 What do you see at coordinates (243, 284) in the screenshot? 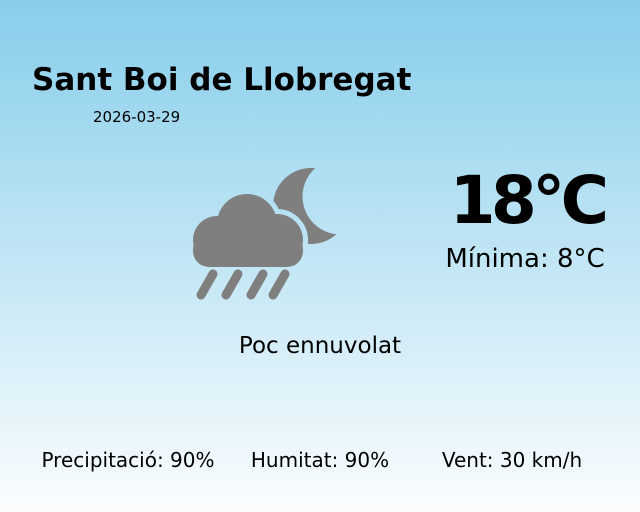
I see `rain-drops` at bounding box center [243, 284].